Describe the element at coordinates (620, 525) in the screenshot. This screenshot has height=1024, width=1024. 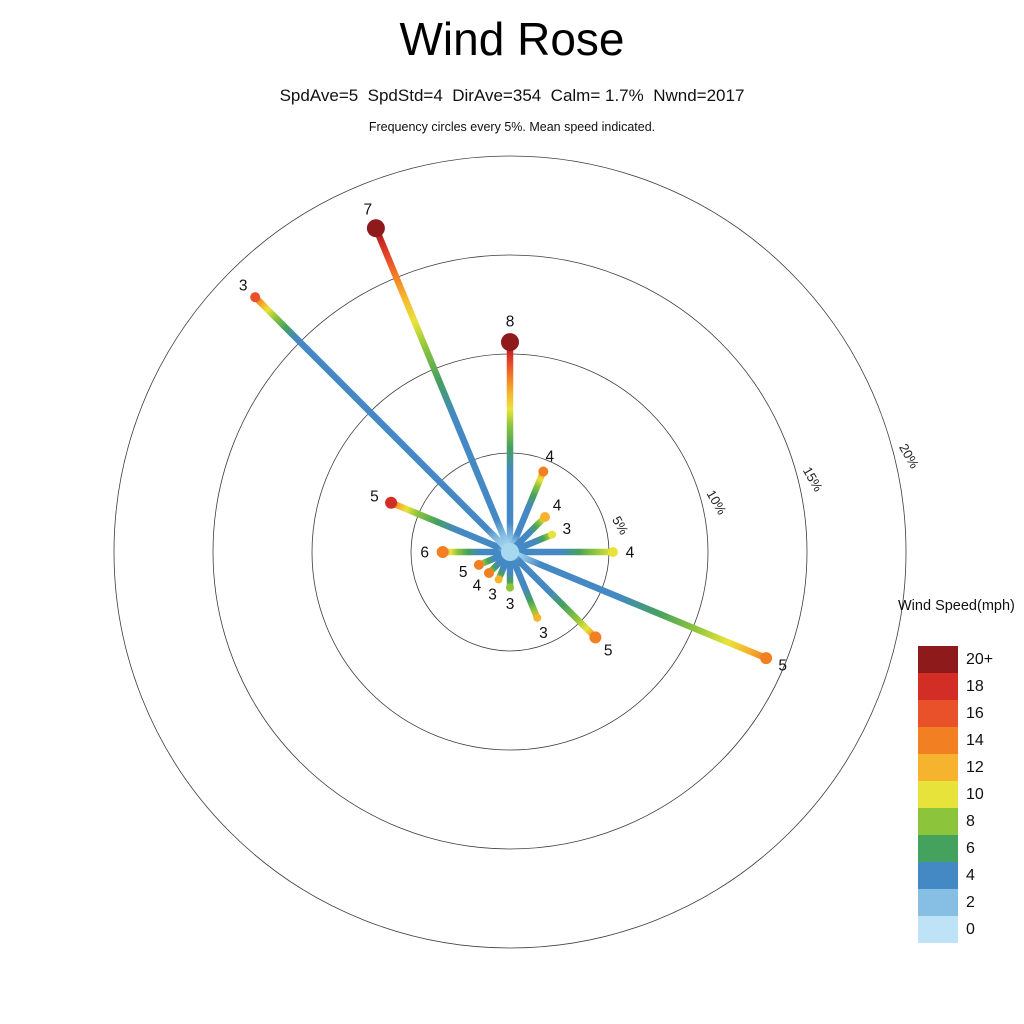
I see `frequency-ring-label: 5%` at that location.